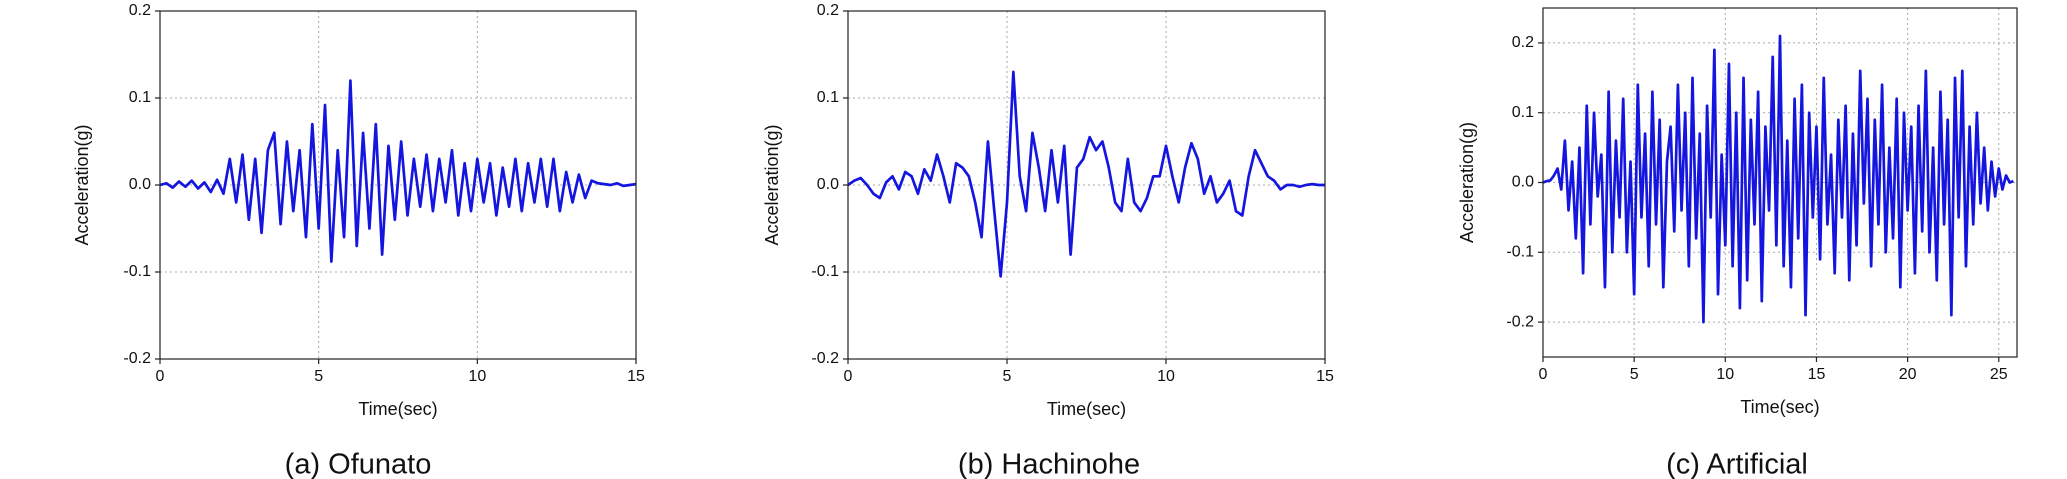 Image resolution: width=2067 pixels, height=479 pixels. Describe the element at coordinates (1908, 374) in the screenshot. I see `x-tick-label: 20` at that location.